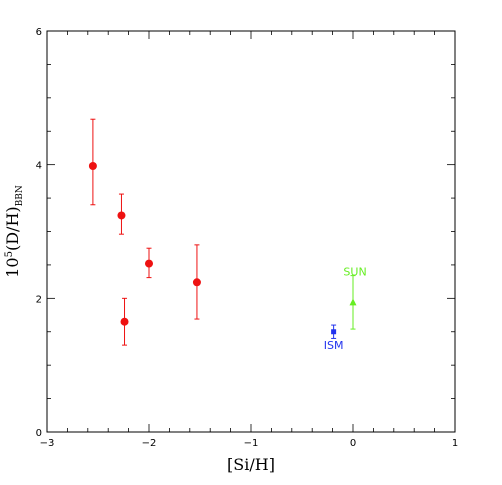 This screenshot has width=502, height=485. I want to click on y-axis-label: 105(D/H)BBN, so click(14, 231).